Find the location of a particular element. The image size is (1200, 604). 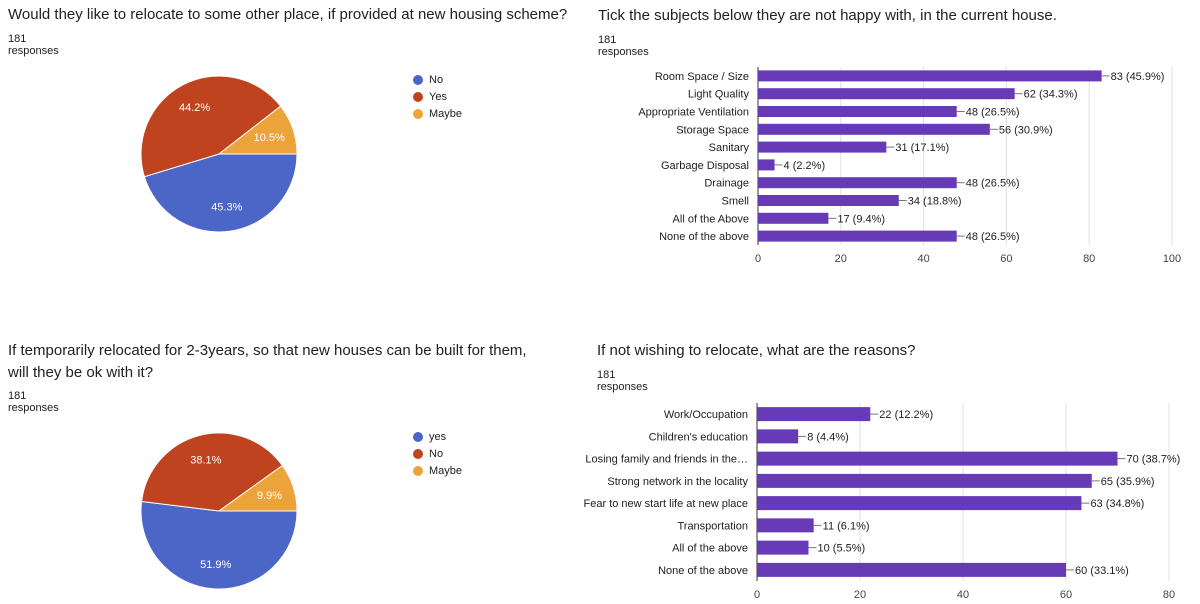

data-label: 11 (6.1%) is located at coordinates (846, 526).